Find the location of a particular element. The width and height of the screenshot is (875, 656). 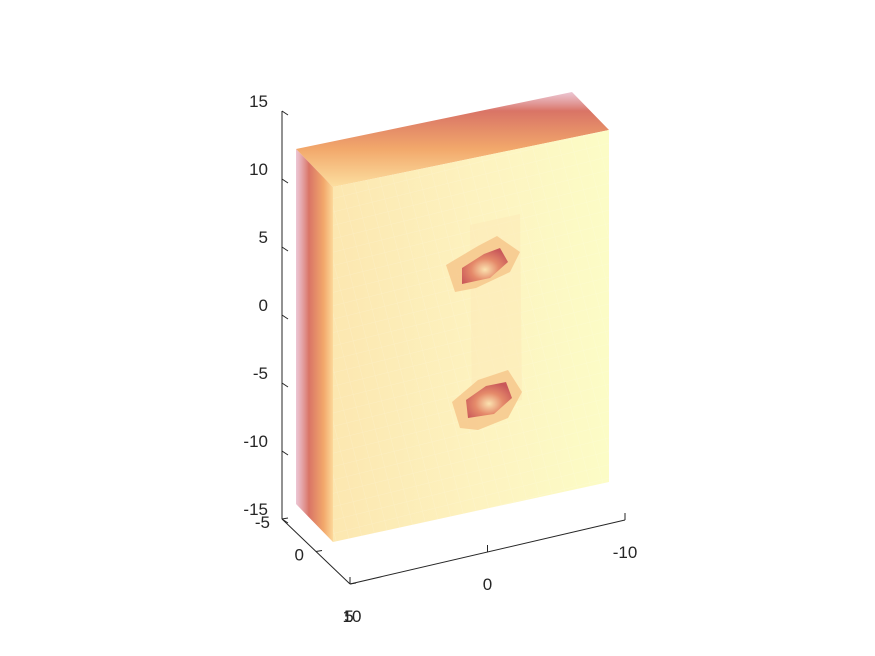

z-tick-label: -10 is located at coordinates (255, 441).